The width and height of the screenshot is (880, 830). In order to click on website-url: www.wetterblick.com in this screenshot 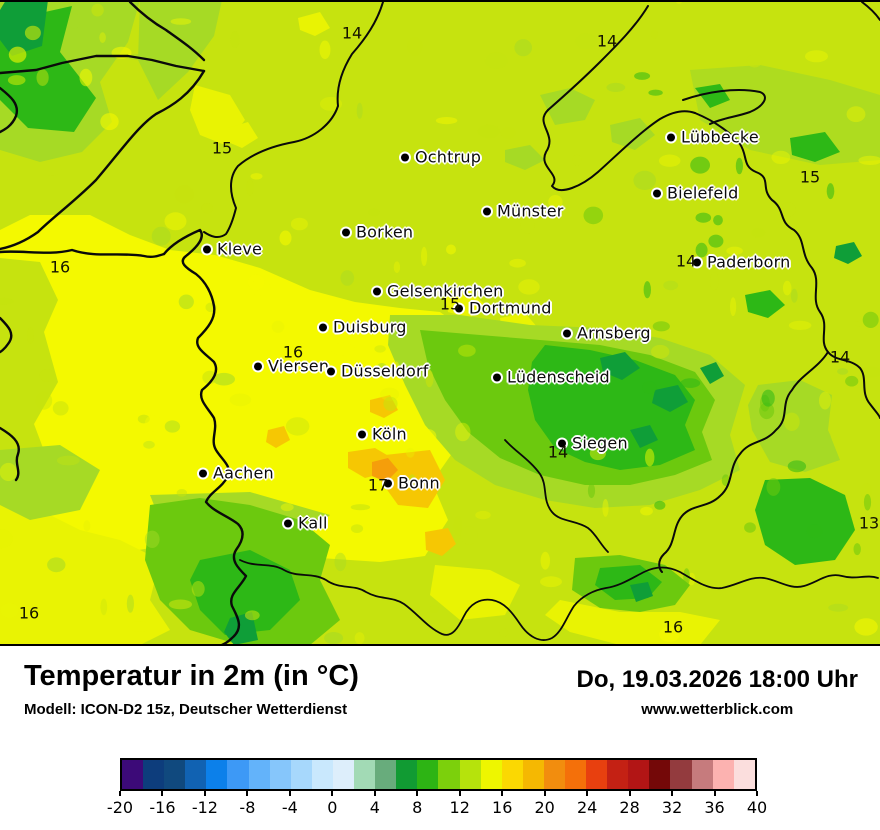, I will do `click(717, 709)`.